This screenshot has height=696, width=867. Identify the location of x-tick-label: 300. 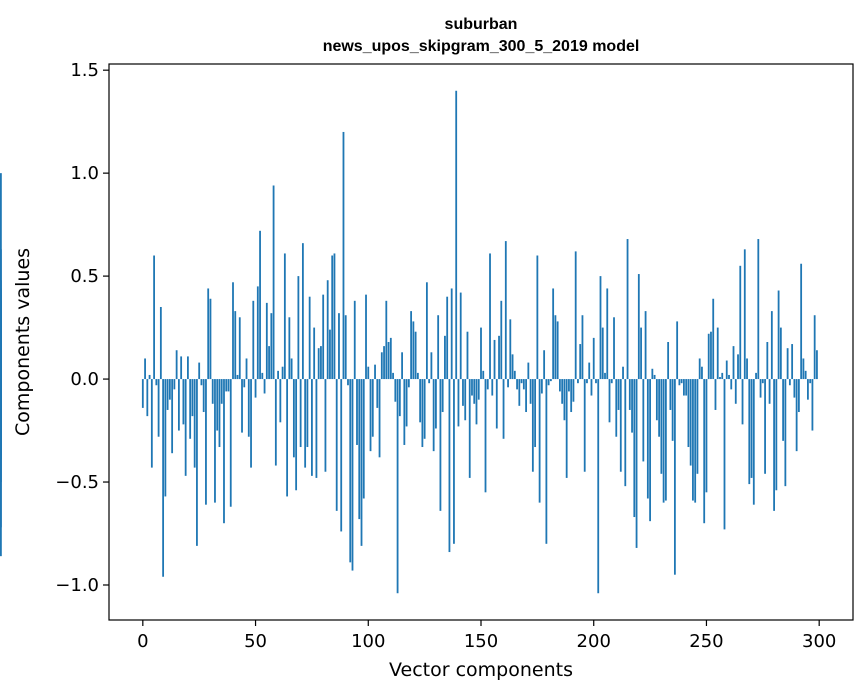
(819, 641).